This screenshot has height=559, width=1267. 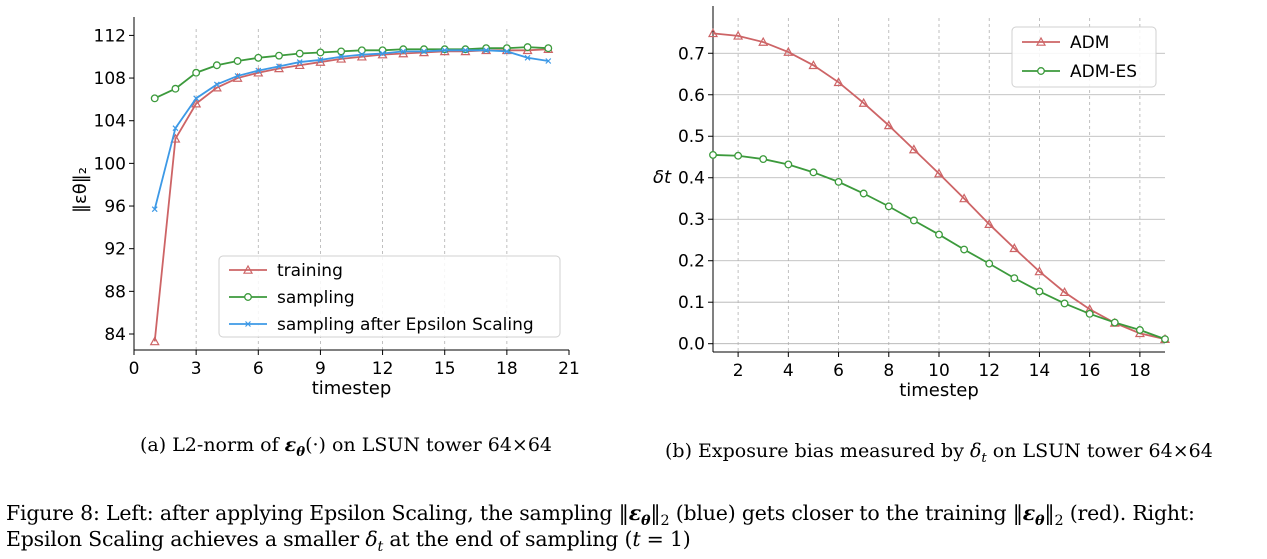 What do you see at coordinates (665, 539) in the screenshot?
I see `figure-caption-part5: = 1)` at bounding box center [665, 539].